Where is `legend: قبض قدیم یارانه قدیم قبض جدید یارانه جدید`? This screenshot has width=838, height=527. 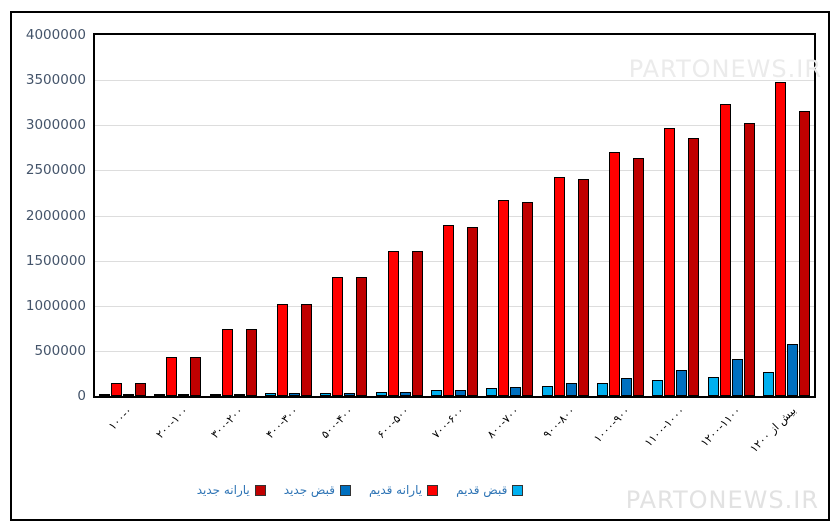
legend: قبض قدیم یارانه قدیم قبض جدید یارانه جدید is located at coordinates (360, 490).